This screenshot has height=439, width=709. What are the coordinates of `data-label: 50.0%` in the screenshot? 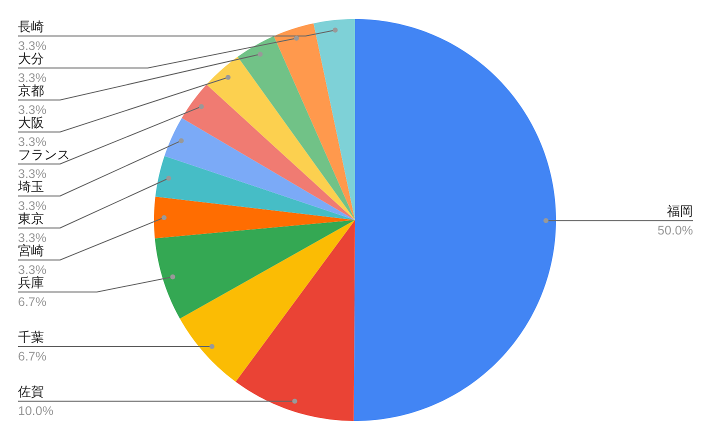 It's located at (675, 231).